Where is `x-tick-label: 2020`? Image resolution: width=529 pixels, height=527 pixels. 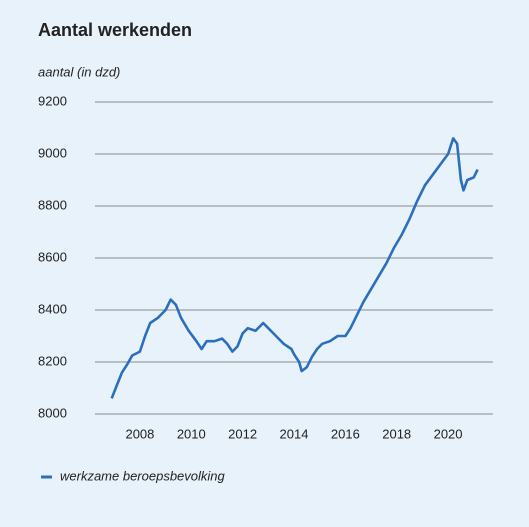 x-tick-label: 2020 is located at coordinates (448, 433).